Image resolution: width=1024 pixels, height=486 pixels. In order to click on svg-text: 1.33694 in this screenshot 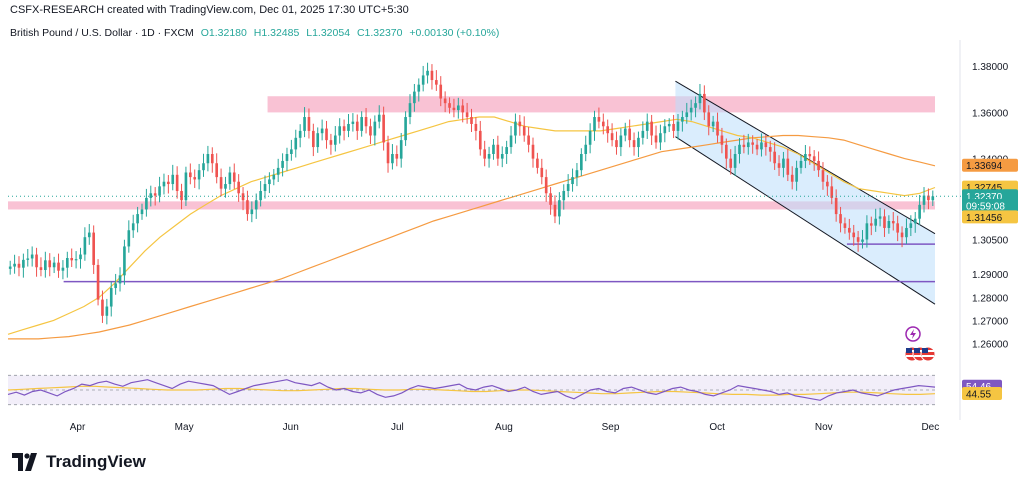, I will do `click(984, 166)`.